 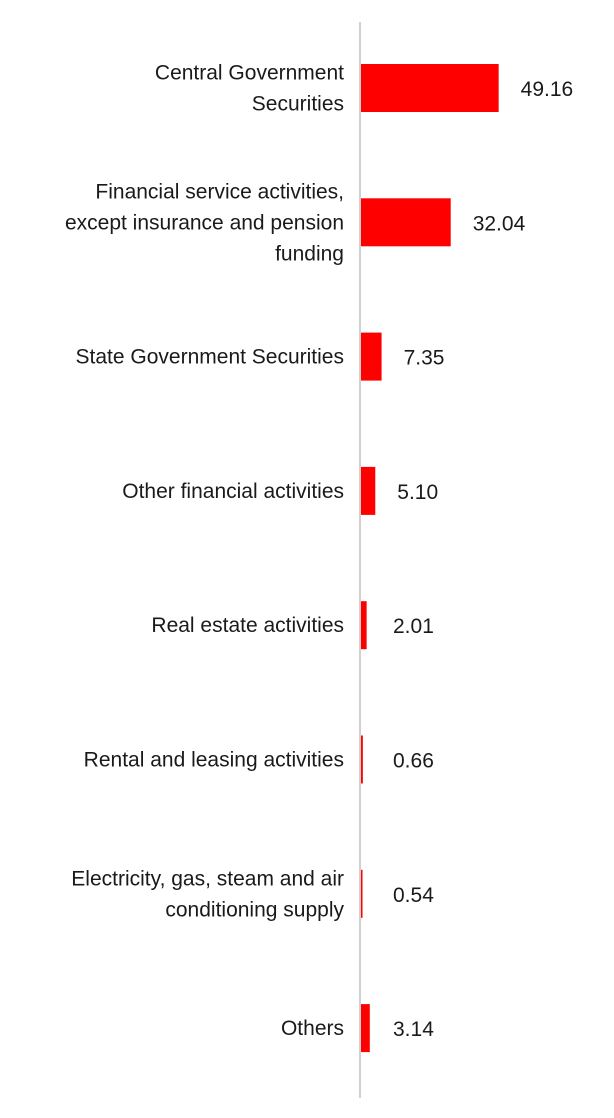 I want to click on data-label: 2.01, so click(x=413, y=626).